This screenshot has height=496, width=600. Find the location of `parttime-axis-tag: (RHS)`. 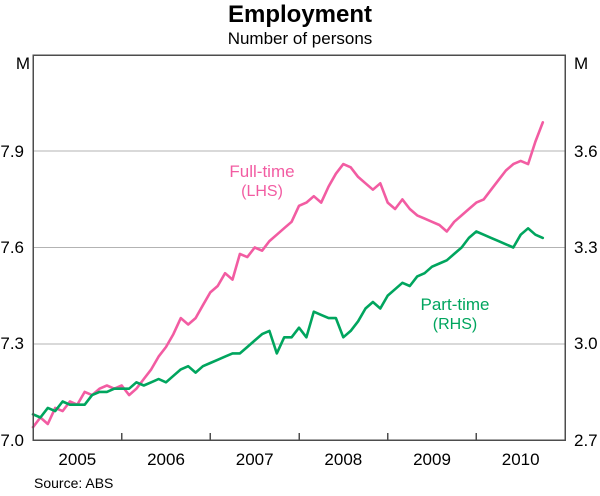

parttime-axis-tag: (RHS) is located at coordinates (455, 324).